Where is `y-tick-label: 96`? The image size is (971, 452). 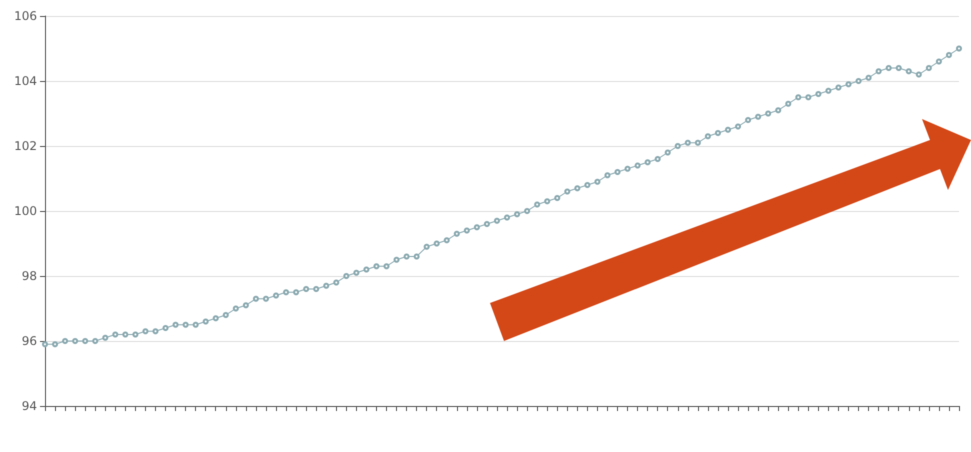 y-tick-label: 96 is located at coordinates (29, 341).